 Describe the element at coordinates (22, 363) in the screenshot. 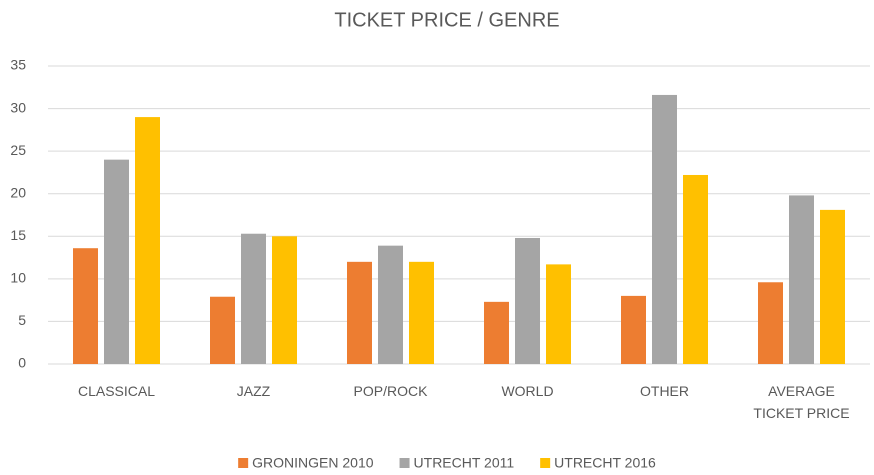

I see `y-tick-label: 0` at that location.